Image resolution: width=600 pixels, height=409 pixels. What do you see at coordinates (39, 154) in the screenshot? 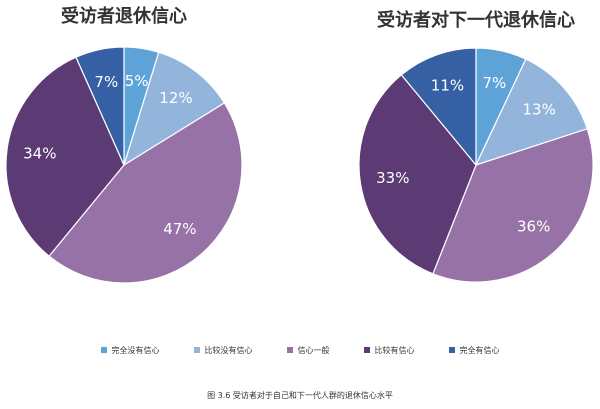
I see `data-label-high: 34%` at bounding box center [39, 154].